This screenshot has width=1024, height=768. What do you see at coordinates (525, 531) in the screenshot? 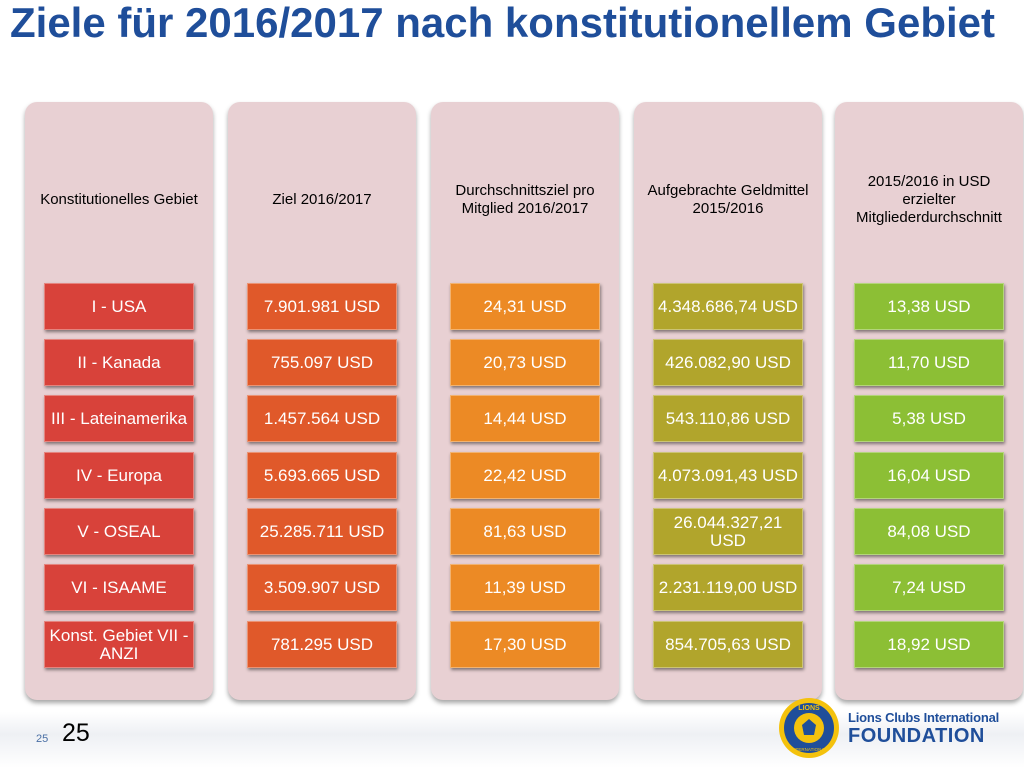
I see `avg-goal-cell: 81,63 USD` at bounding box center [525, 531].